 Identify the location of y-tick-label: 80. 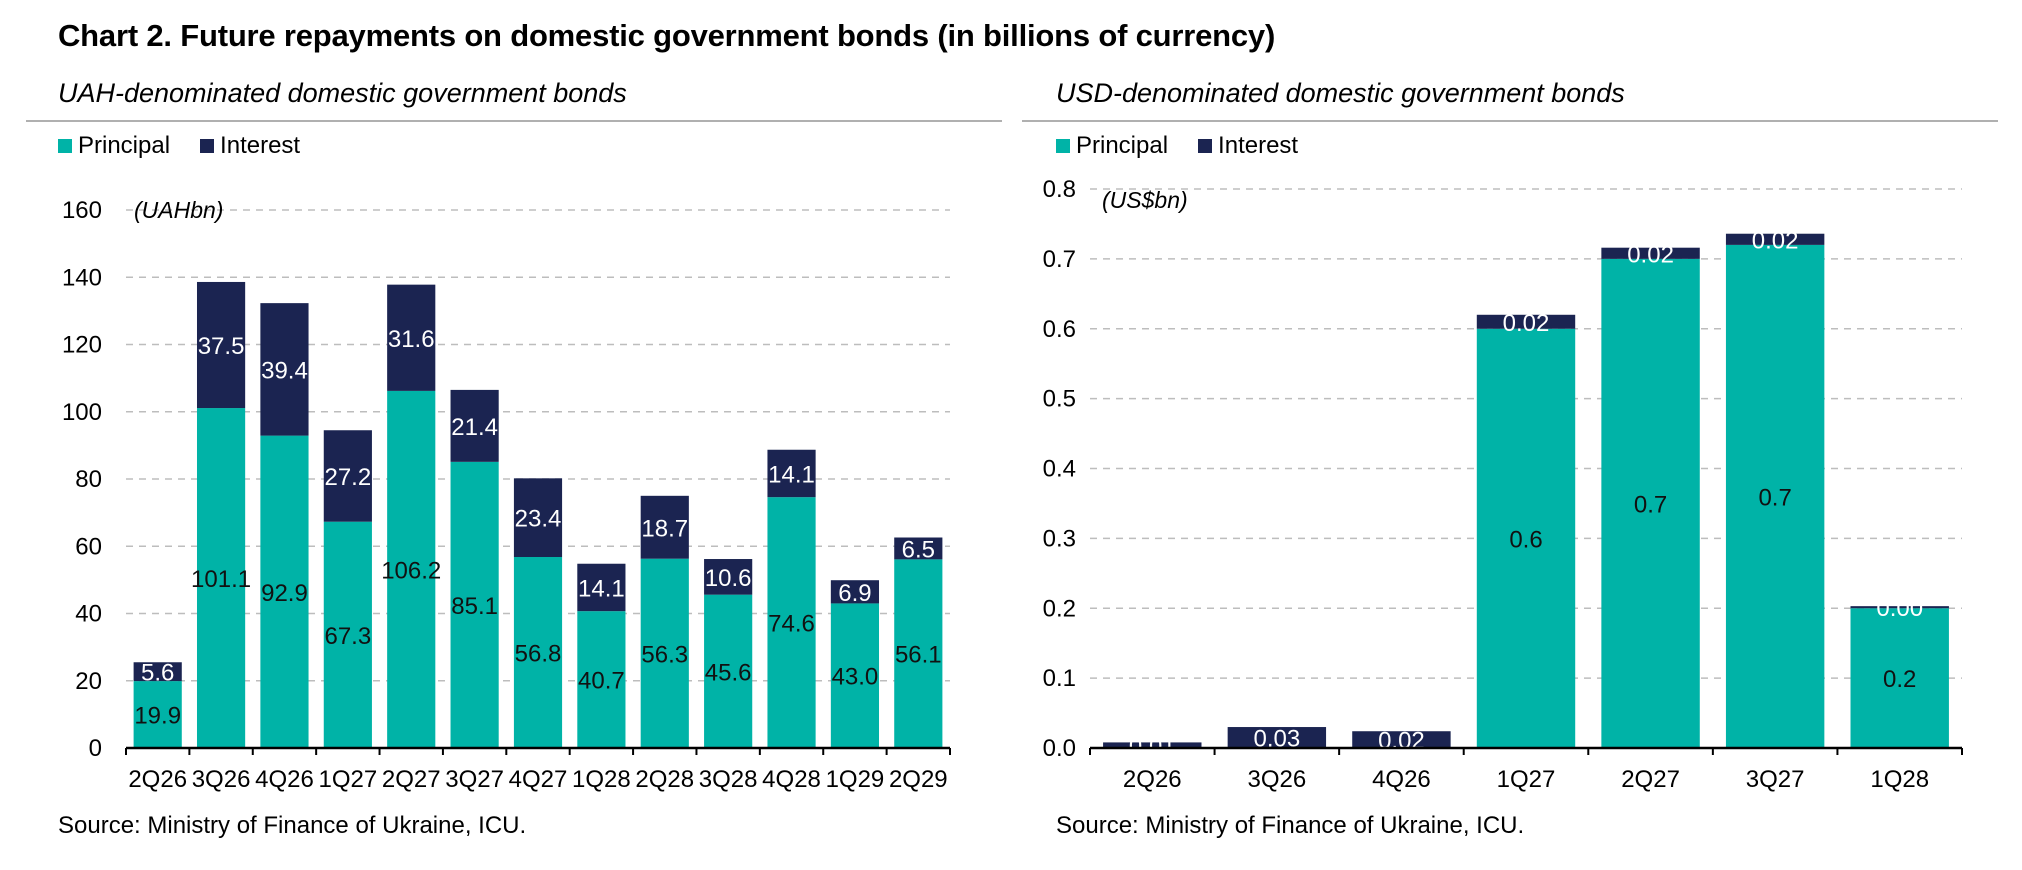
(88, 479).